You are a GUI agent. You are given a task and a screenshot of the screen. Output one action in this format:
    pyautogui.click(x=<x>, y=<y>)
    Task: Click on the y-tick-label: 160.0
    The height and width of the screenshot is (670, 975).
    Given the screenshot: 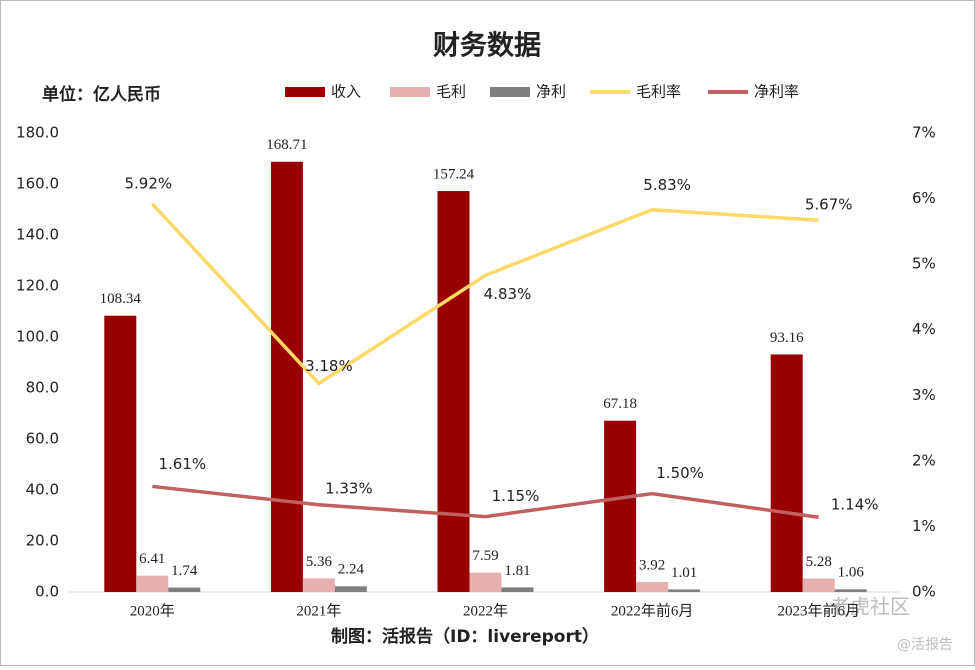 What is the action you would take?
    pyautogui.click(x=37, y=184)
    